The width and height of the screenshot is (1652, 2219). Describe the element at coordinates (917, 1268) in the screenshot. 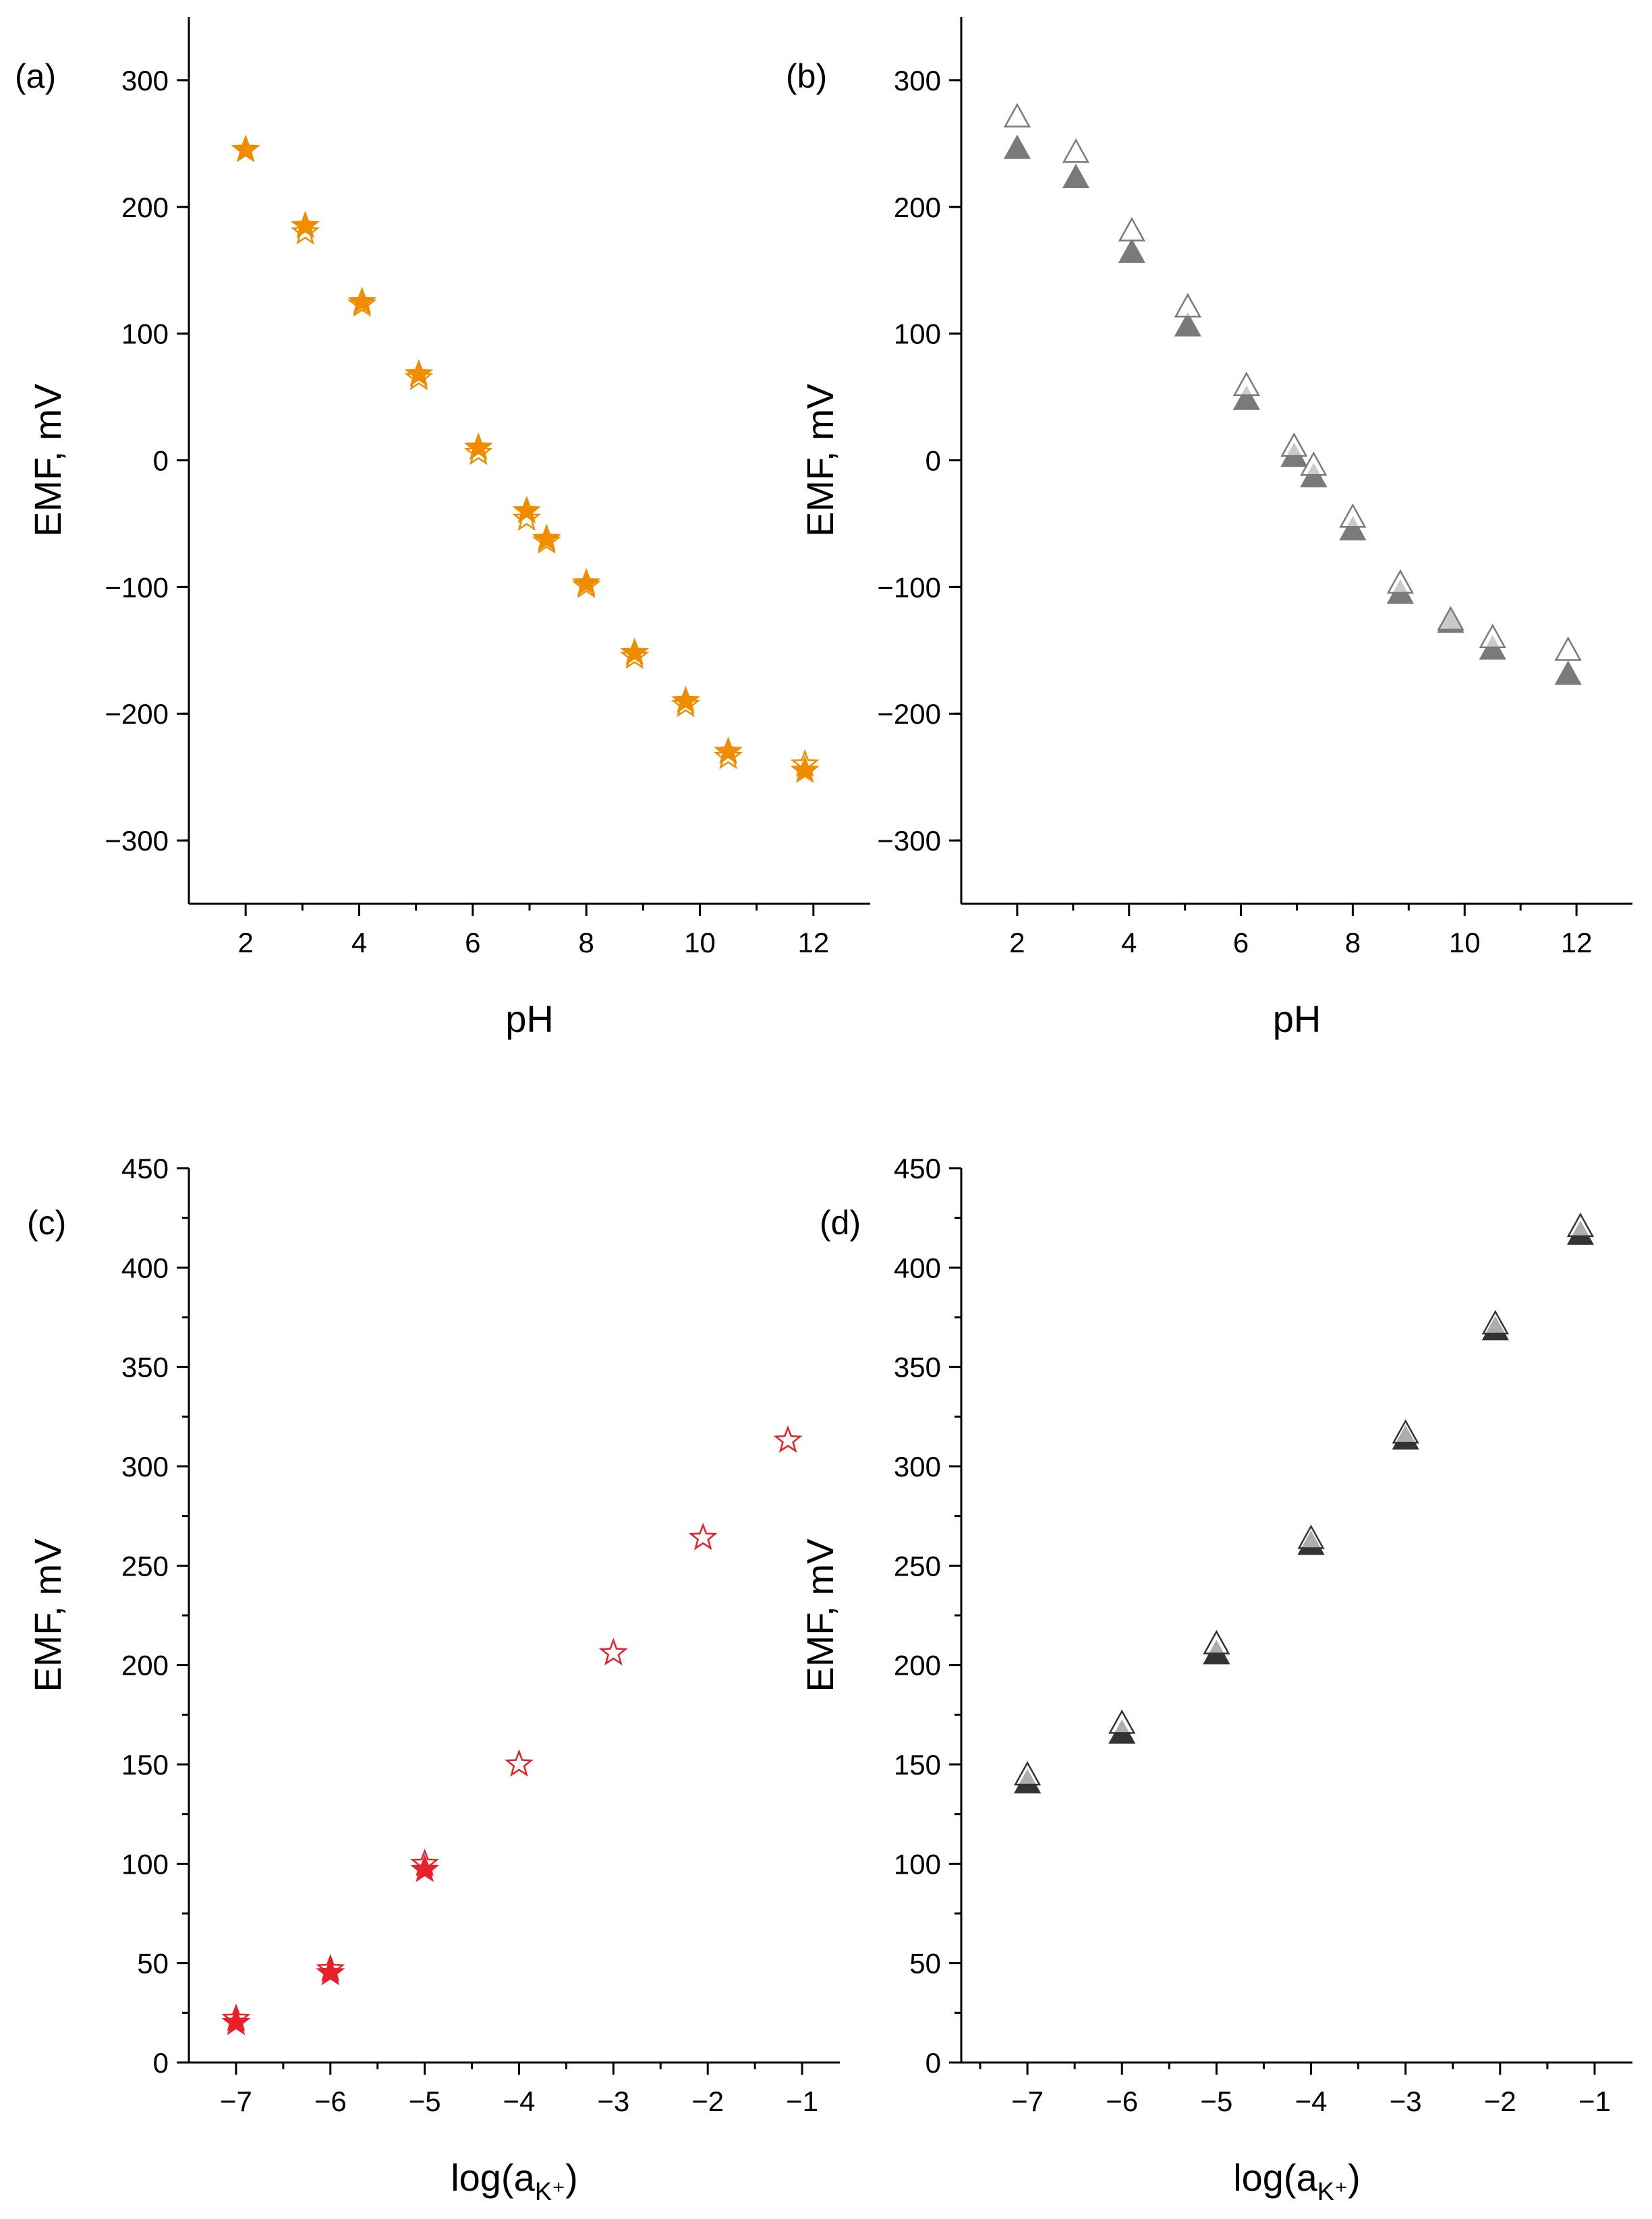

I see `y-tick-label: 400` at that location.